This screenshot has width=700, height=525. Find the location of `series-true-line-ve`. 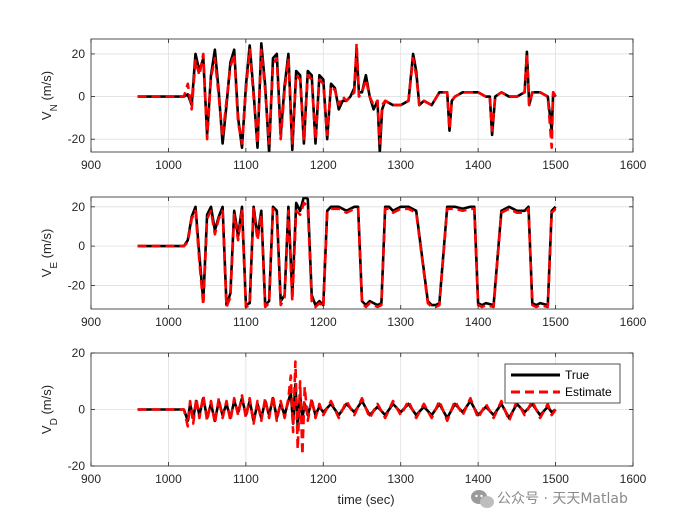

series-true-line-ve is located at coordinates (347, 252).